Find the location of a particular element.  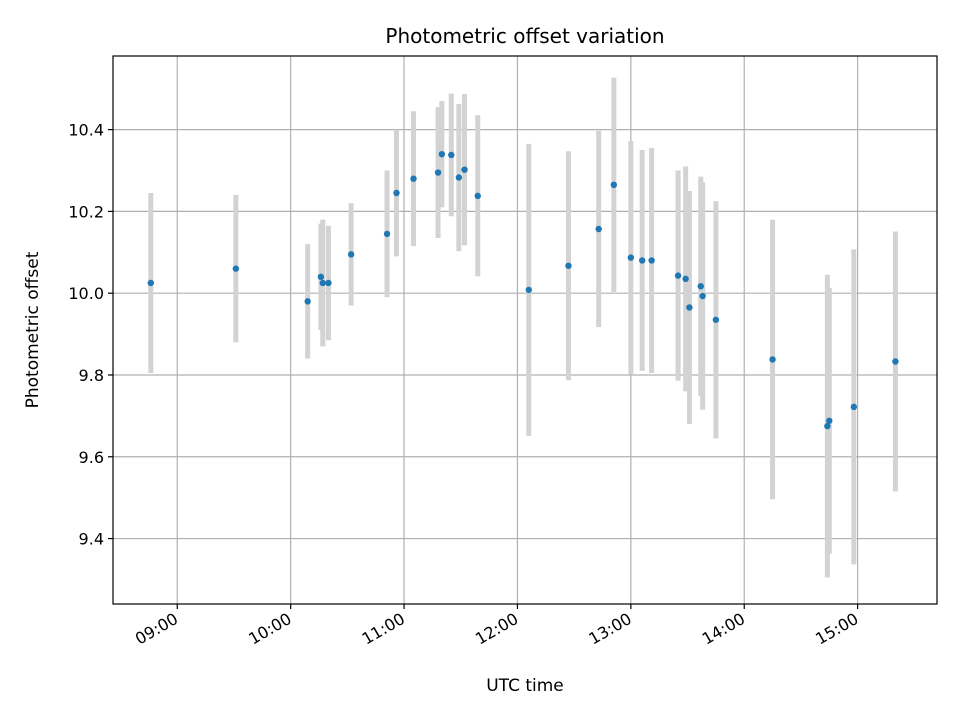

y-tick-label: 9.6 is located at coordinates (91, 457).